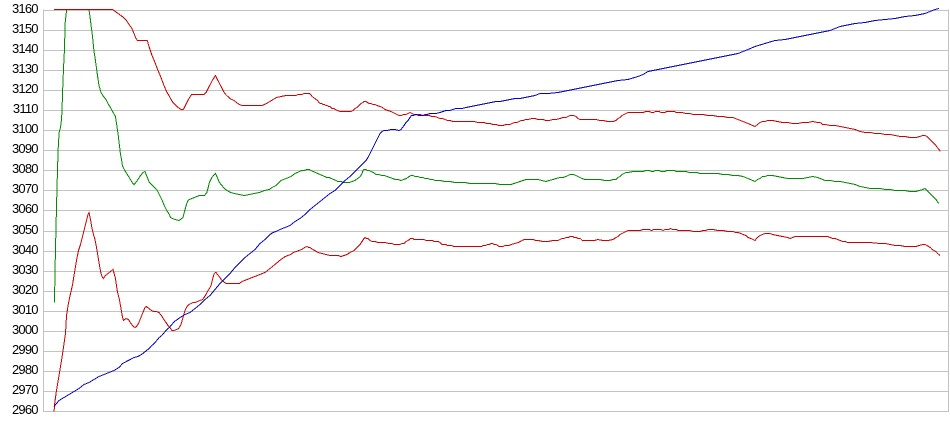 The width and height of the screenshot is (950, 435). I want to click on svg-text: 3100, so click(25, 128).